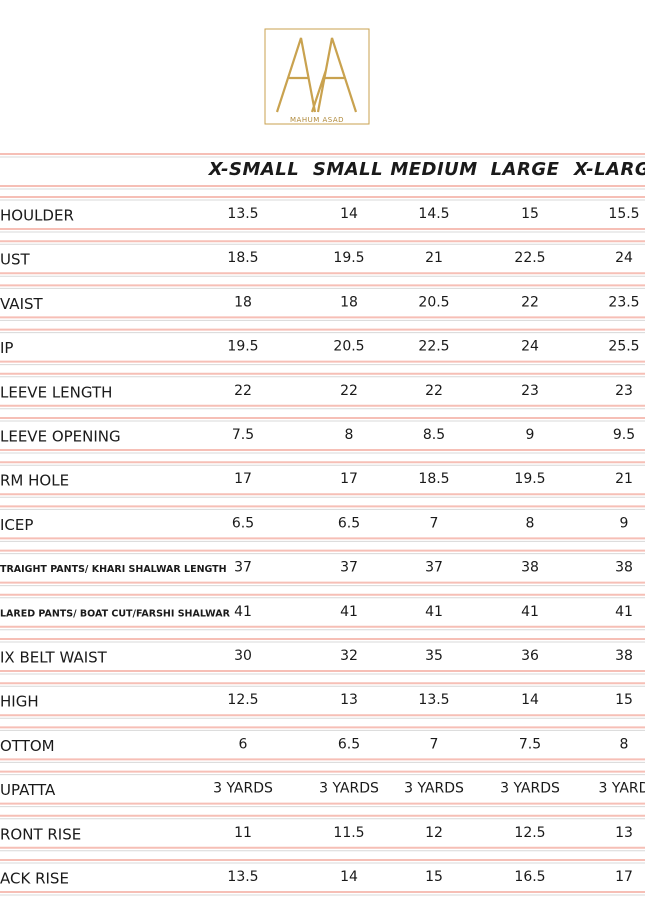  Describe the element at coordinates (623, 302) in the screenshot. I see `cell-value: 23.5` at that location.